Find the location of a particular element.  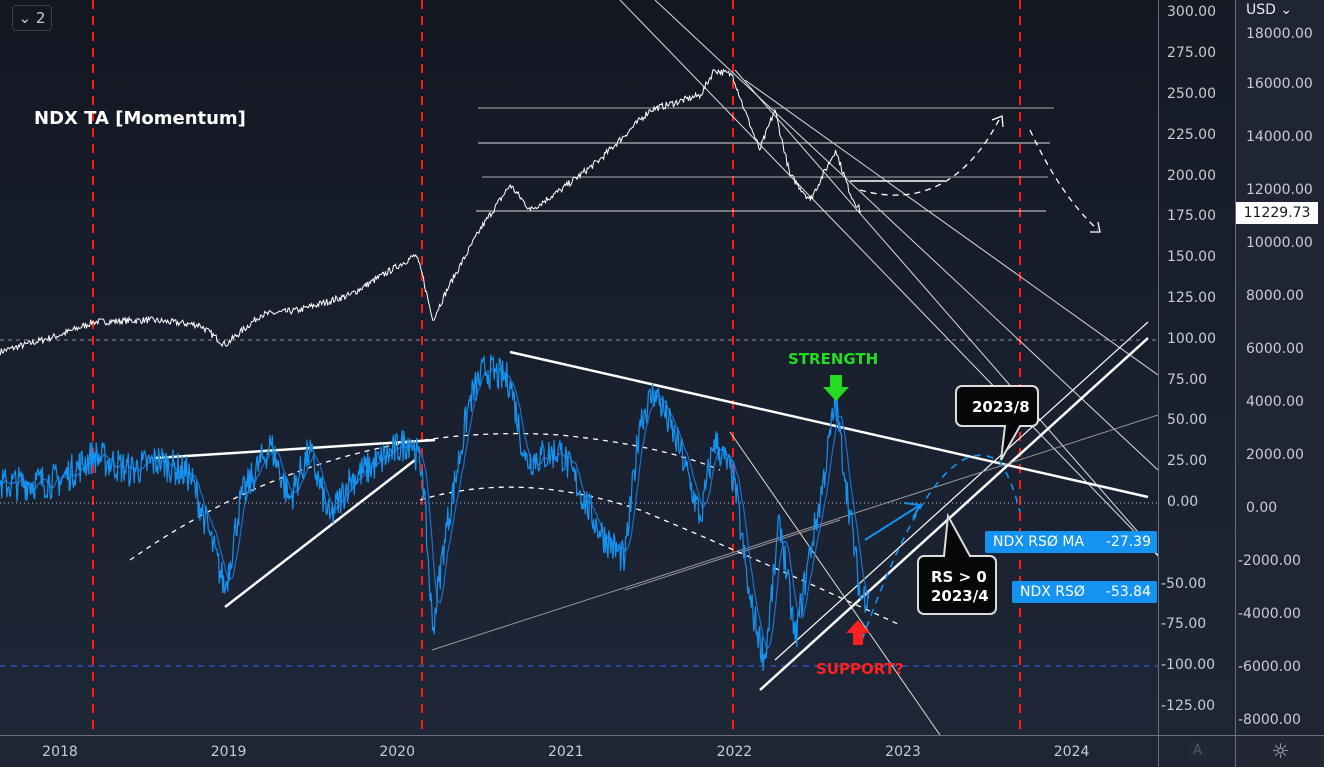

left-axis-tick: 0.00 is located at coordinates (1183, 502).